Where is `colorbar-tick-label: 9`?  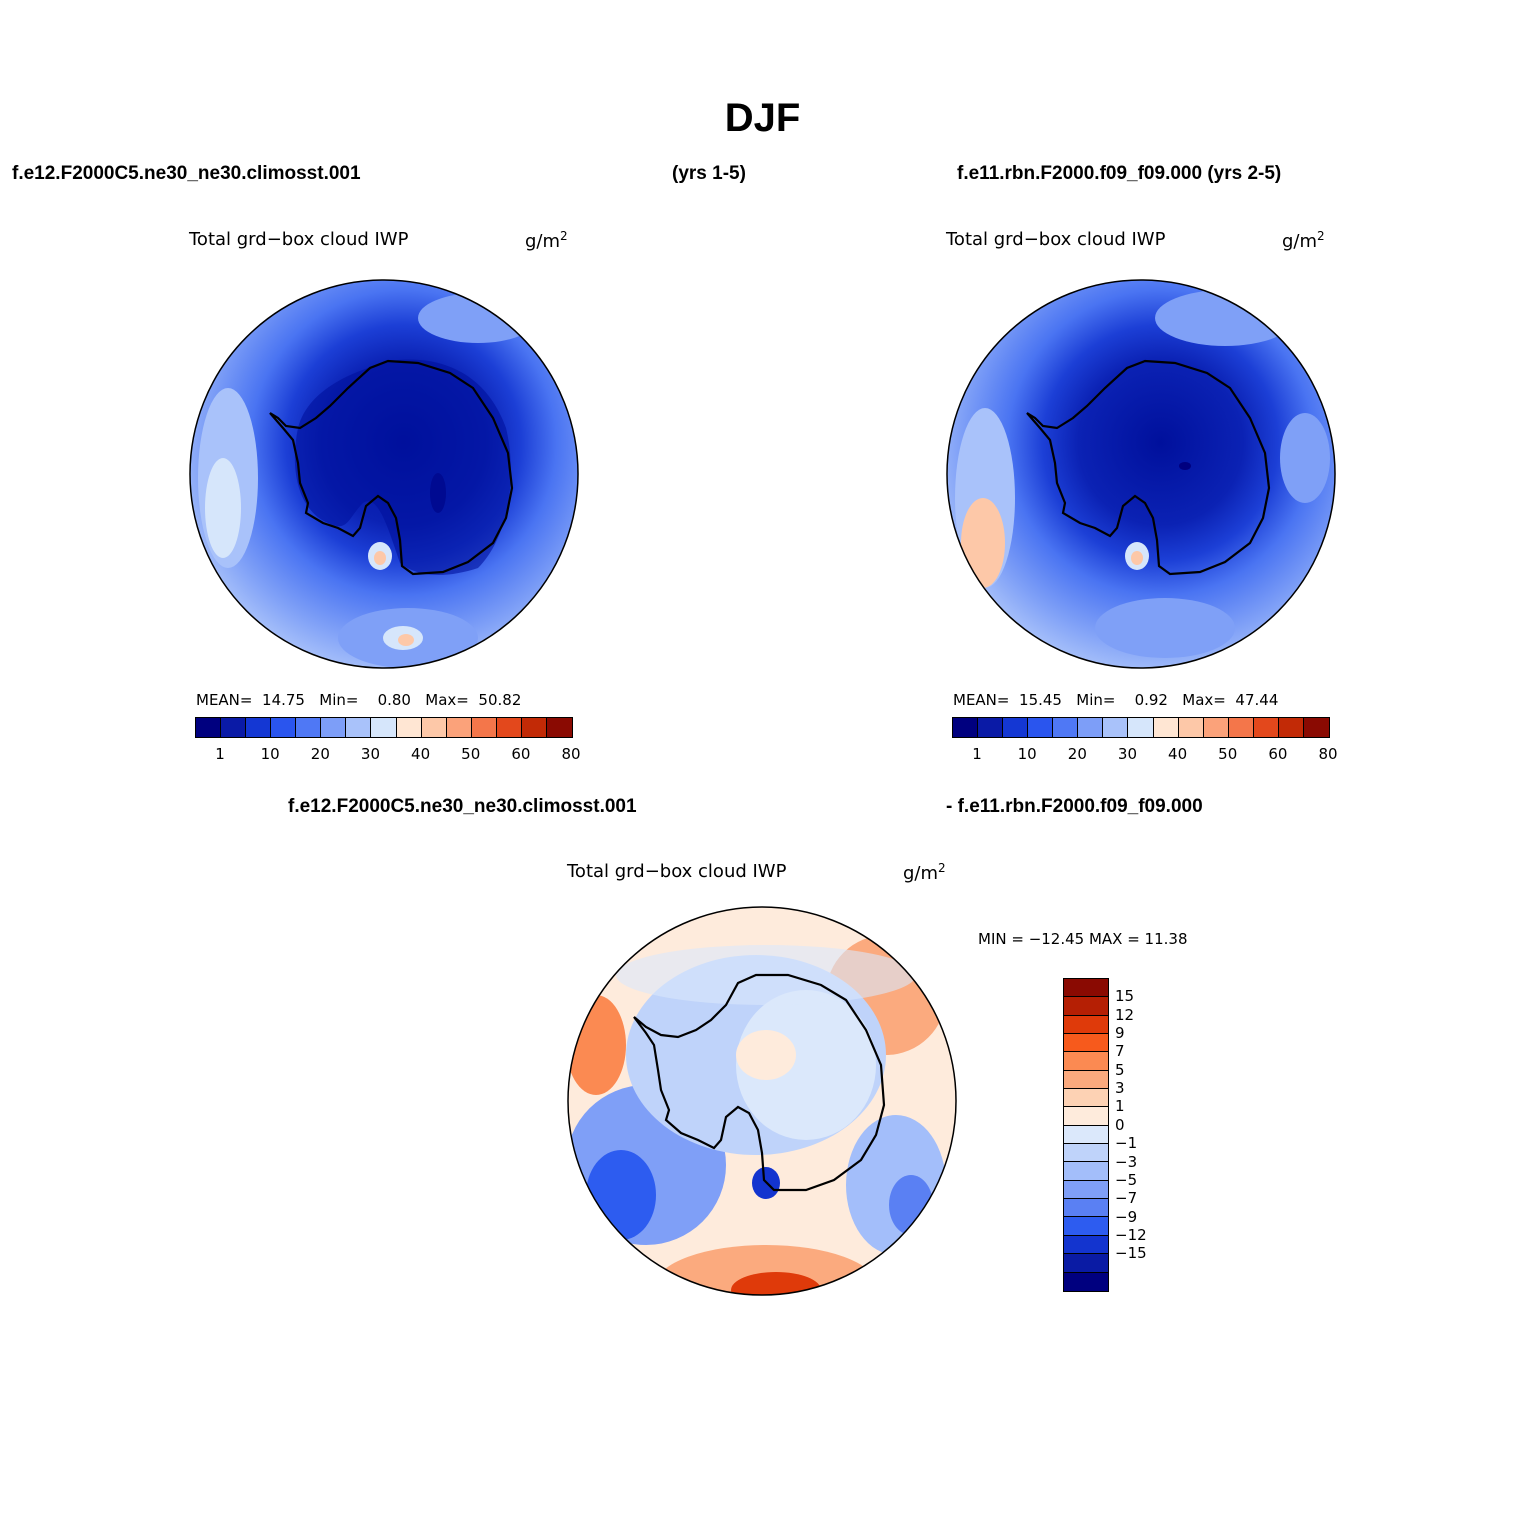
colorbar-tick-label: 9 is located at coordinates (1120, 1033).